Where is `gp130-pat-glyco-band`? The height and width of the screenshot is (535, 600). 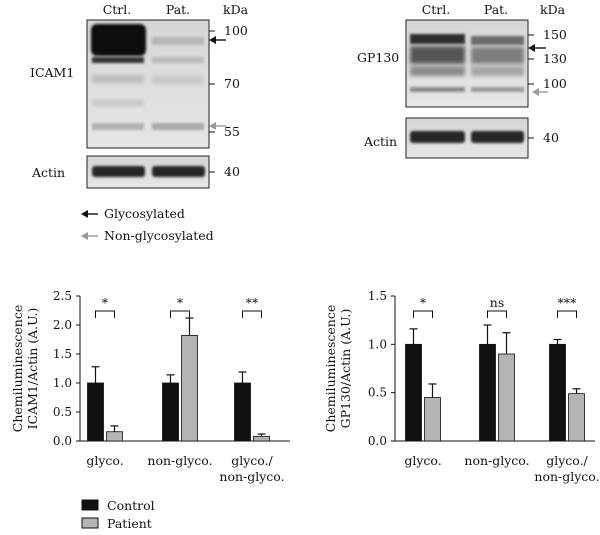
gp130-pat-glyco-band is located at coordinates (497, 55).